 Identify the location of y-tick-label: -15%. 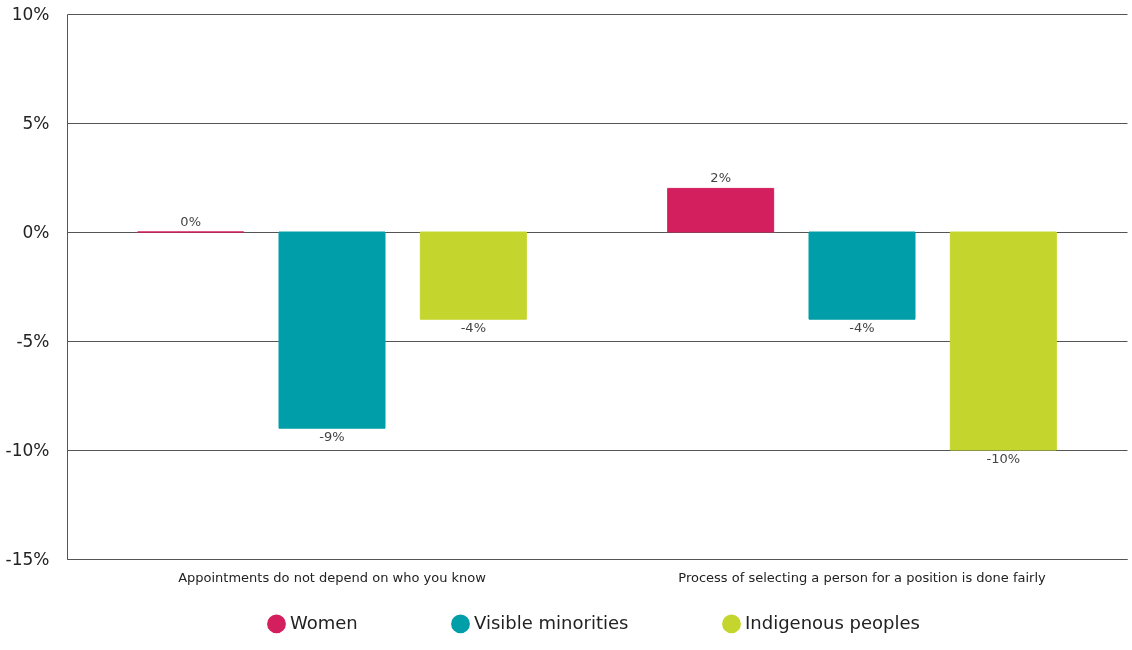
(27, 558).